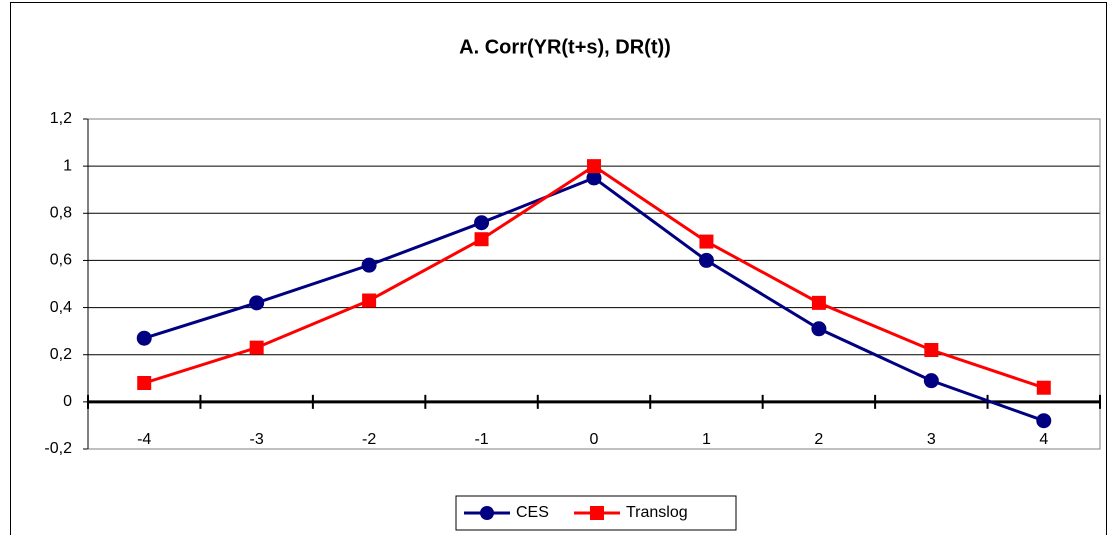 The height and width of the screenshot is (535, 1117). What do you see at coordinates (481, 439) in the screenshot?
I see `x-tick-label: -1` at bounding box center [481, 439].